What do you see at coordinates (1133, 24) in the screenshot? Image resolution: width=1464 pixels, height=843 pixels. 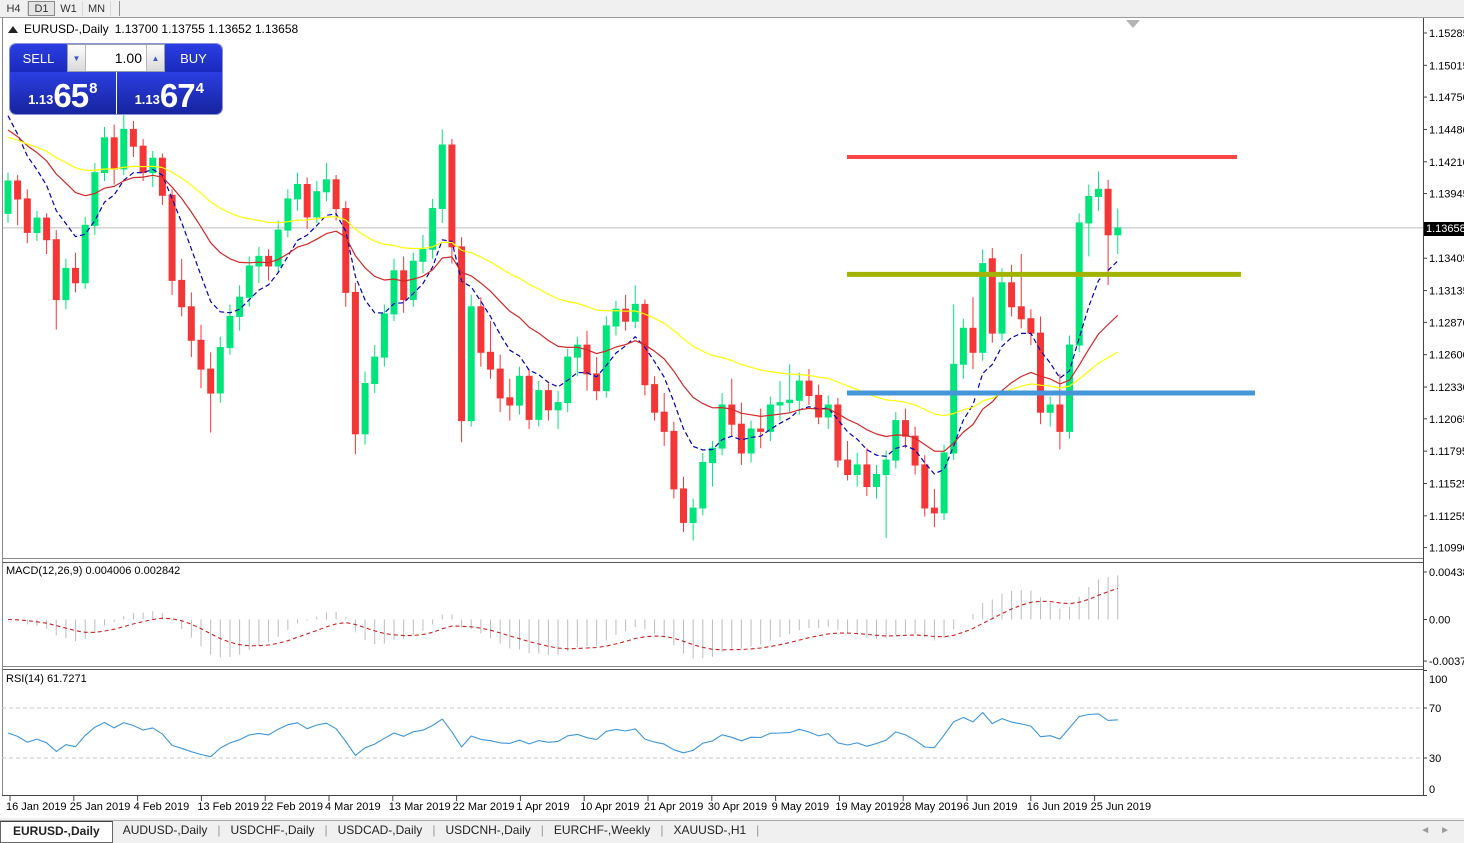 I see `chart-shift-icon` at bounding box center [1133, 24].